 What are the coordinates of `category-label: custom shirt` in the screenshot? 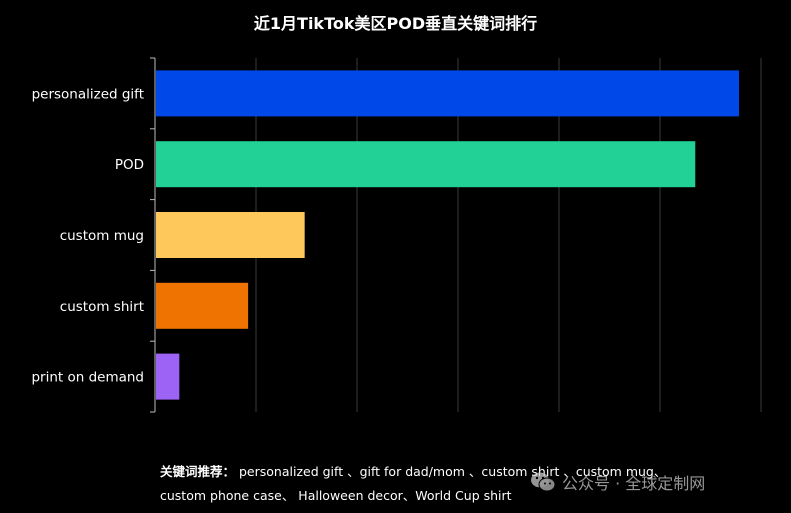 It's located at (102, 307).